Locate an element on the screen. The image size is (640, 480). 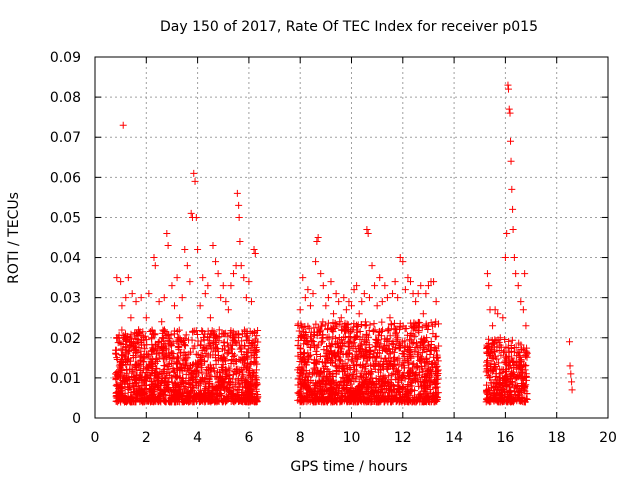
y-tick-label: 0.07 is located at coordinates (65, 138).